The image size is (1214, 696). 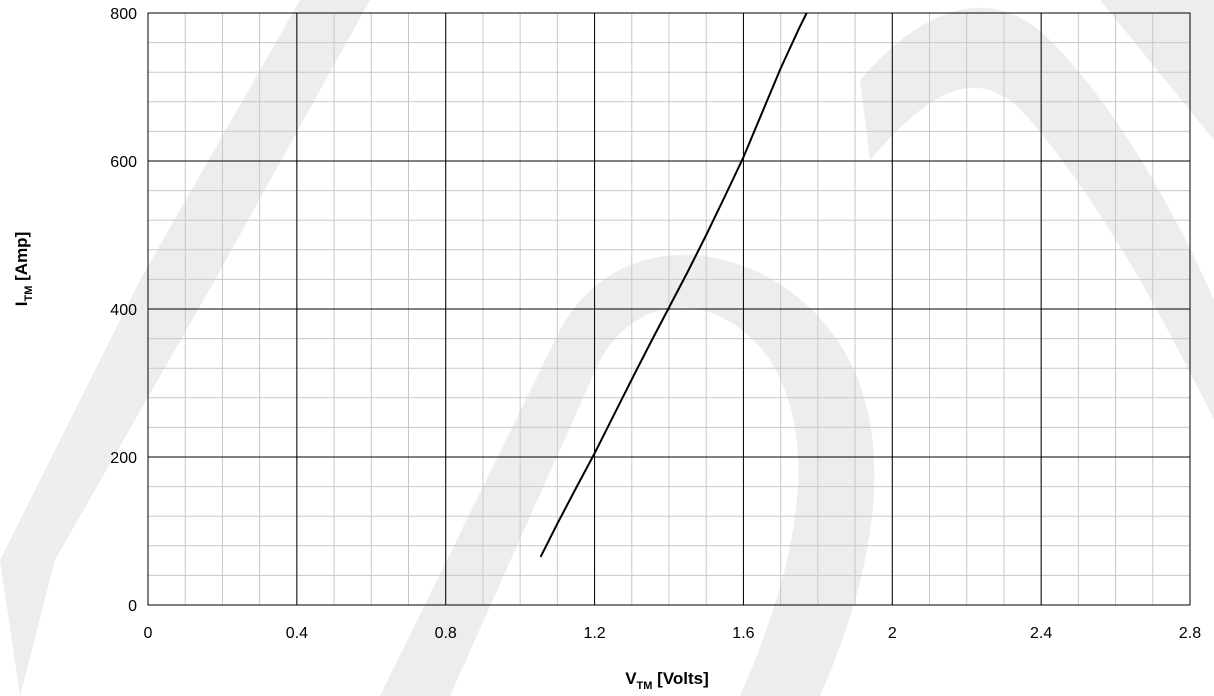 I want to click on x-axis-title: VTM [Volts], so click(x=667, y=680).